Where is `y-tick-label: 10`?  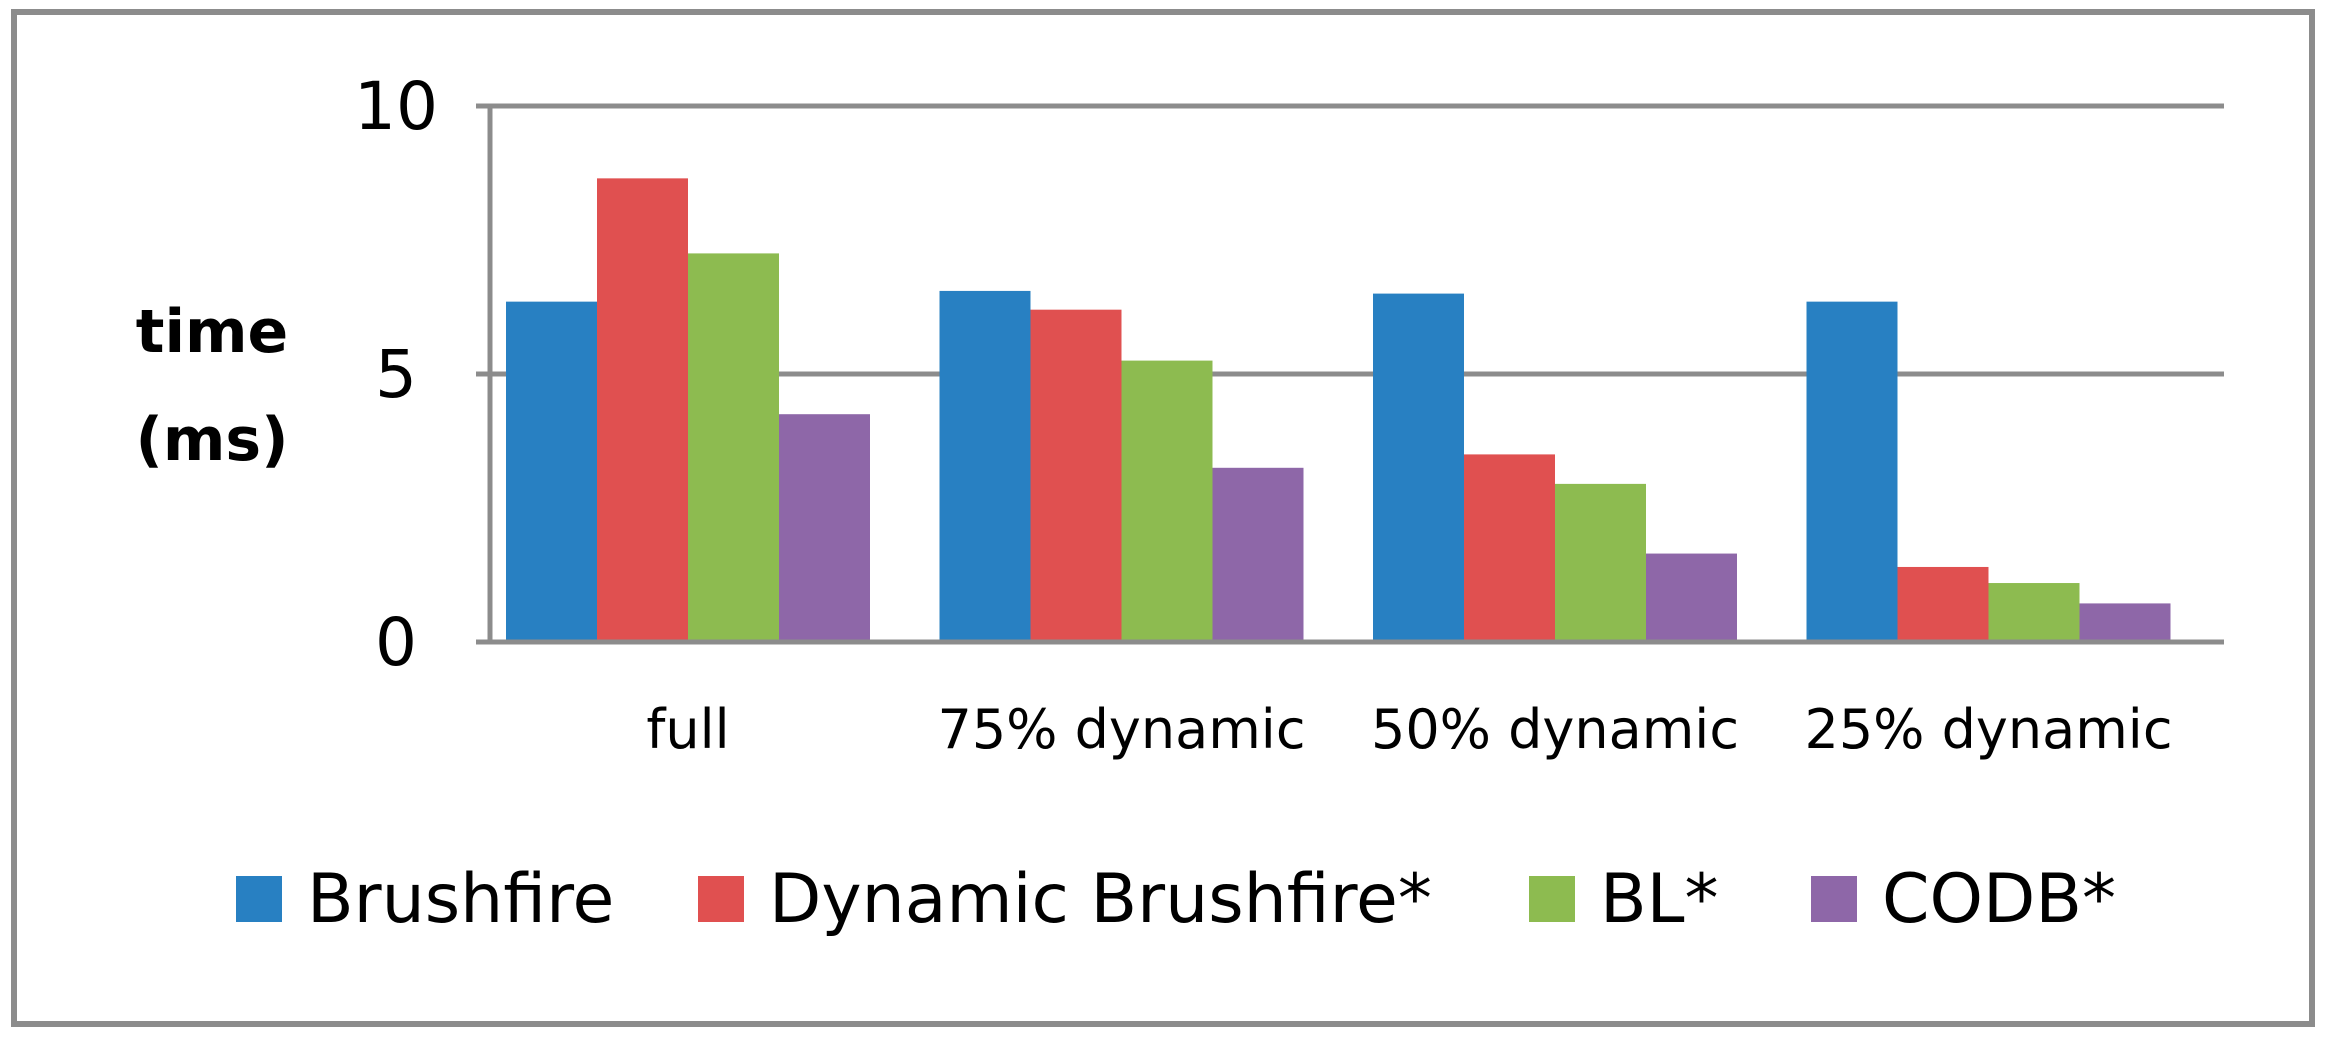 y-tick-label: 10 is located at coordinates (396, 106).